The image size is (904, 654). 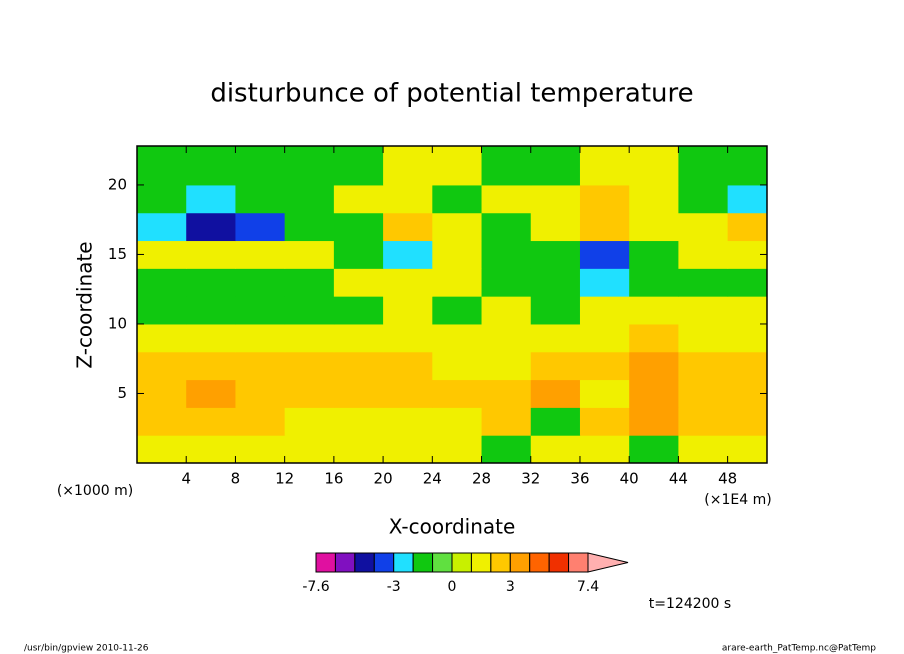 I want to click on x-tick-label: 12, so click(x=284, y=479).